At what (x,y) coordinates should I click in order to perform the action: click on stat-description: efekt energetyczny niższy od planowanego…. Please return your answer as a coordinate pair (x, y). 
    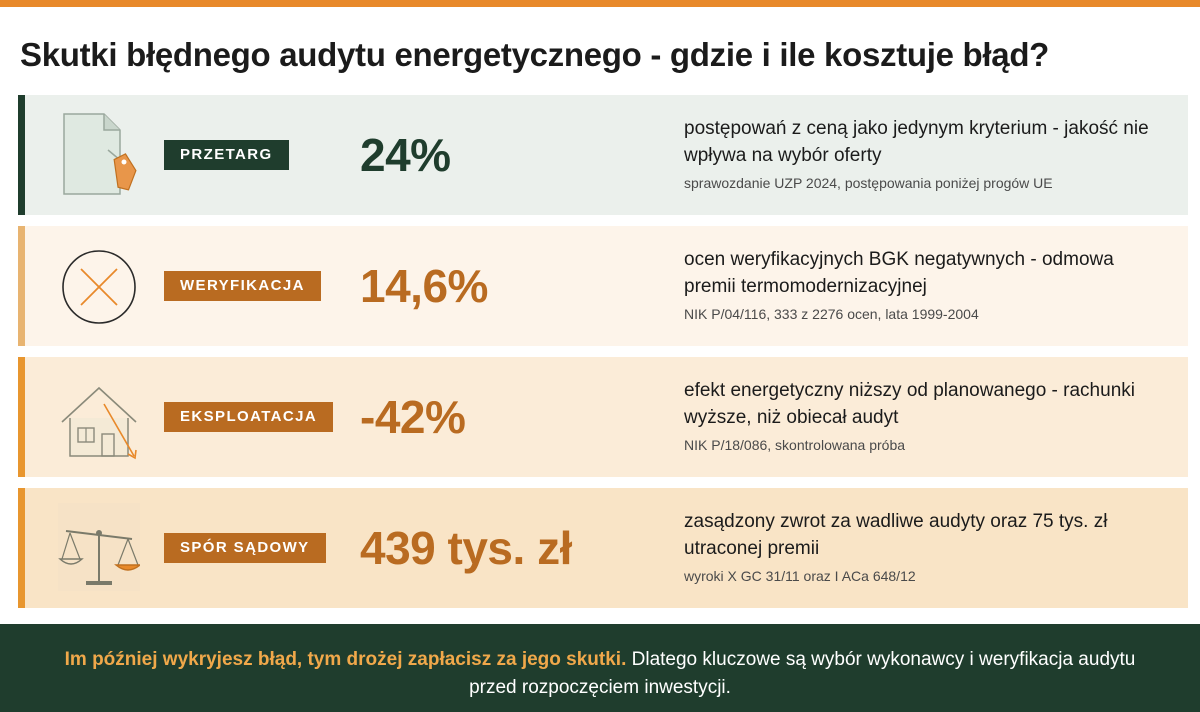
    Looking at the image, I should click on (909, 404).